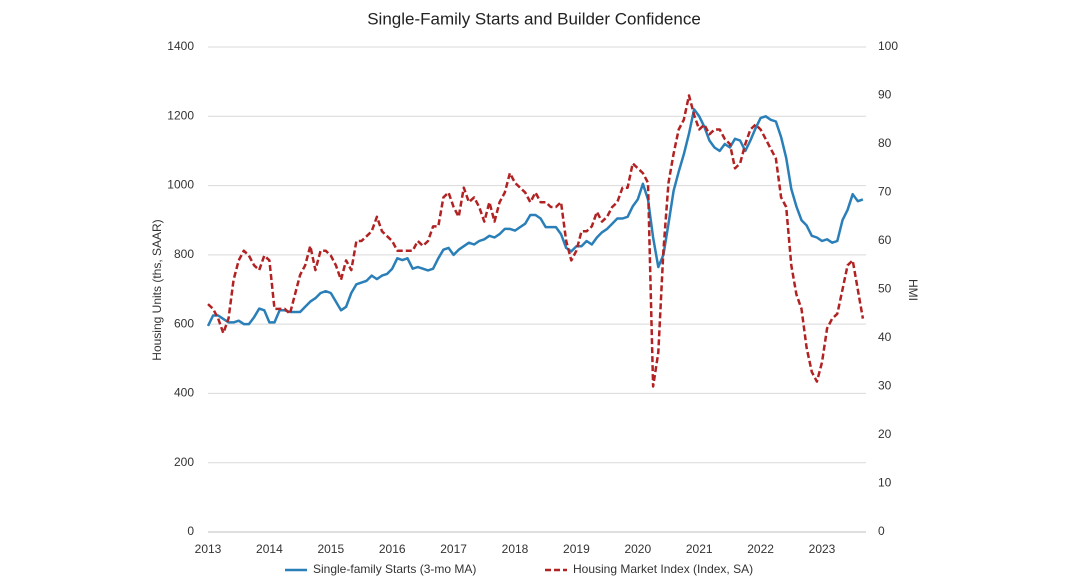 The width and height of the screenshot is (1068, 580). What do you see at coordinates (453, 549) in the screenshot?
I see `x-tick-label: 2017` at bounding box center [453, 549].